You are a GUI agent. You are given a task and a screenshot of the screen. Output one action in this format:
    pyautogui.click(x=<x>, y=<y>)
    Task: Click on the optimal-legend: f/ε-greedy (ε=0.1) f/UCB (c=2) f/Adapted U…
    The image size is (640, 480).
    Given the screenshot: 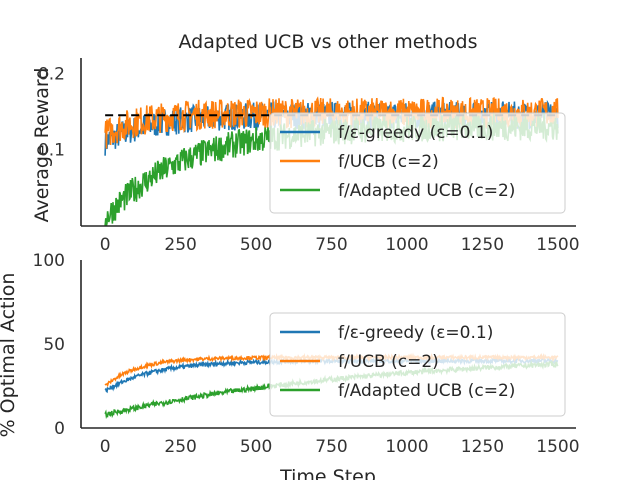 What is the action you would take?
    pyautogui.click(x=417, y=364)
    